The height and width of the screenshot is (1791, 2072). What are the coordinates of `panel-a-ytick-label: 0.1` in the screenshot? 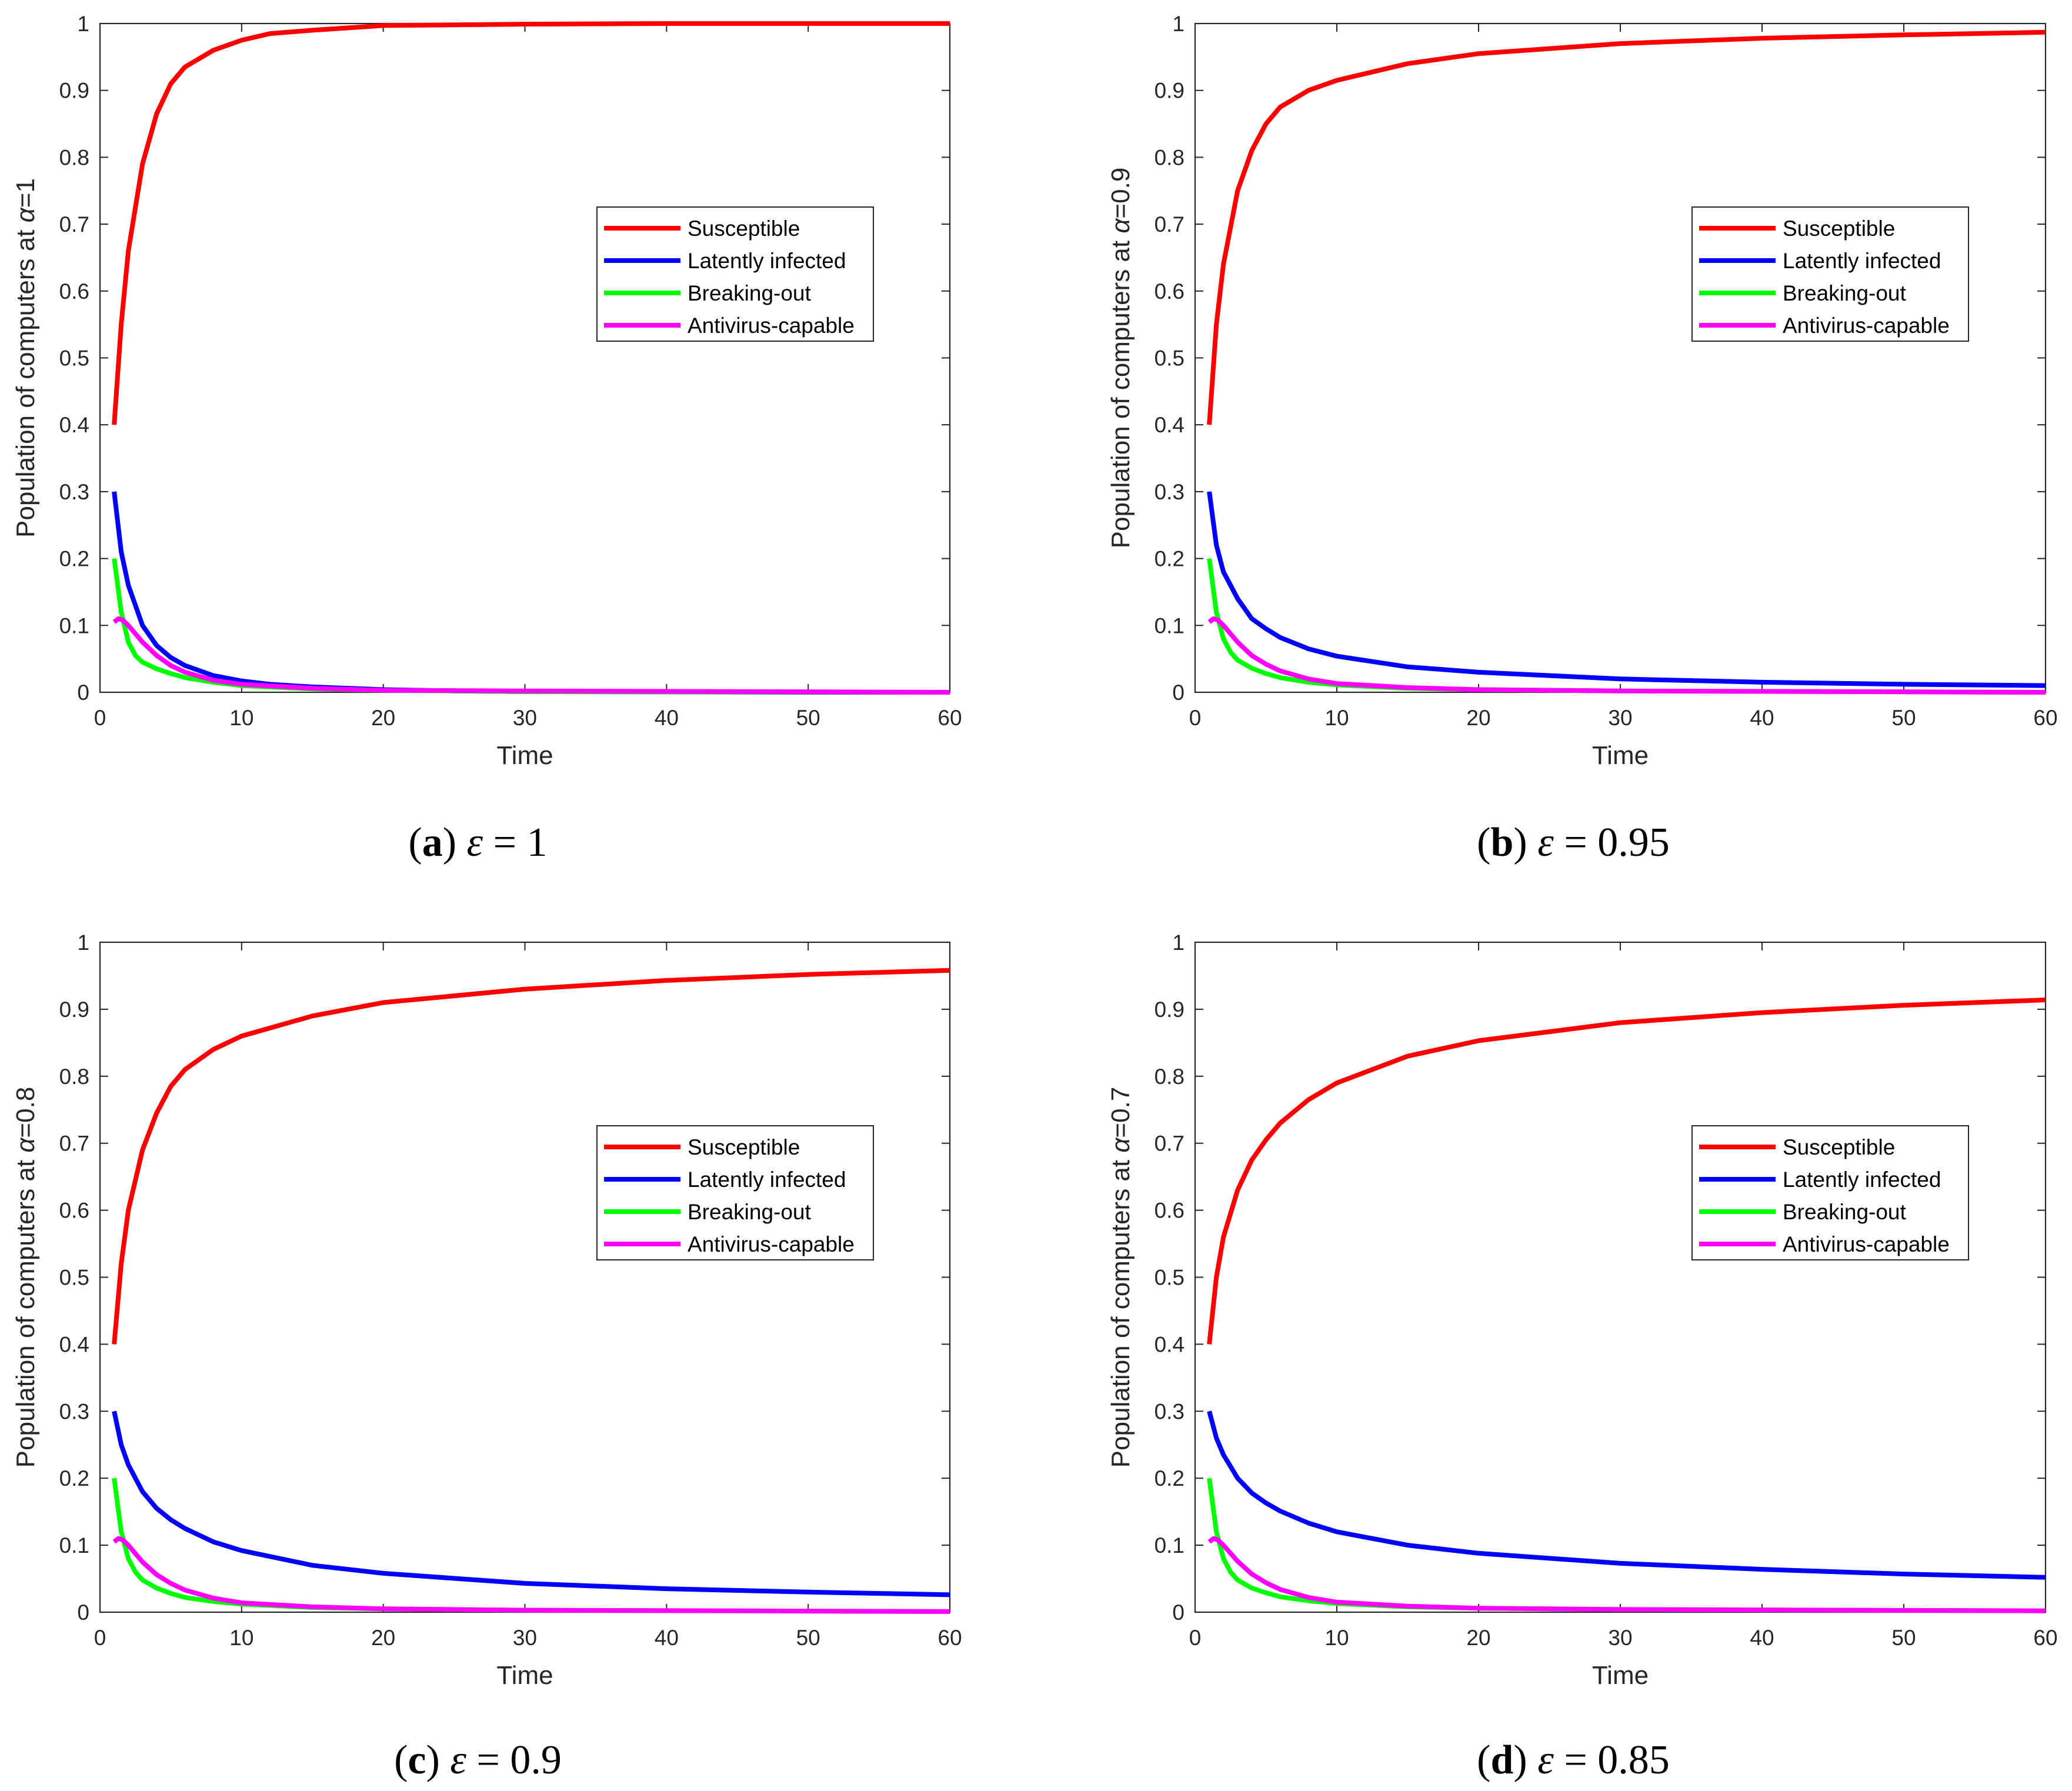 It's located at (74, 625).